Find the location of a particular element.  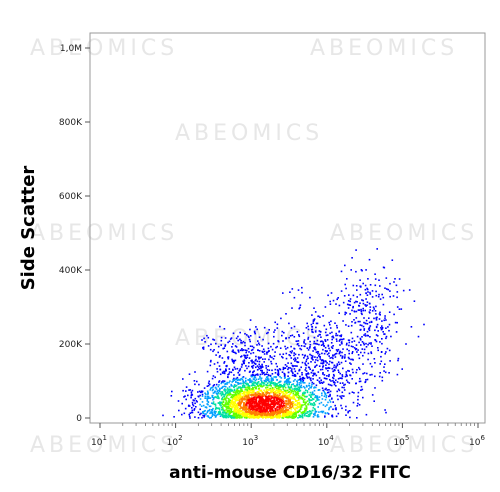

watermark-text: ABEOMICS is located at coordinates (384, 48).